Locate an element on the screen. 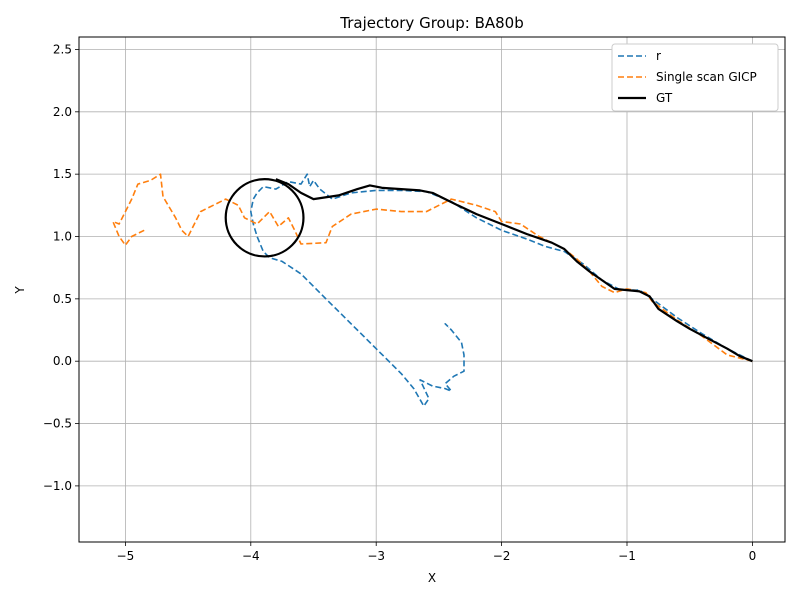  legend-label: r is located at coordinates (658, 56).